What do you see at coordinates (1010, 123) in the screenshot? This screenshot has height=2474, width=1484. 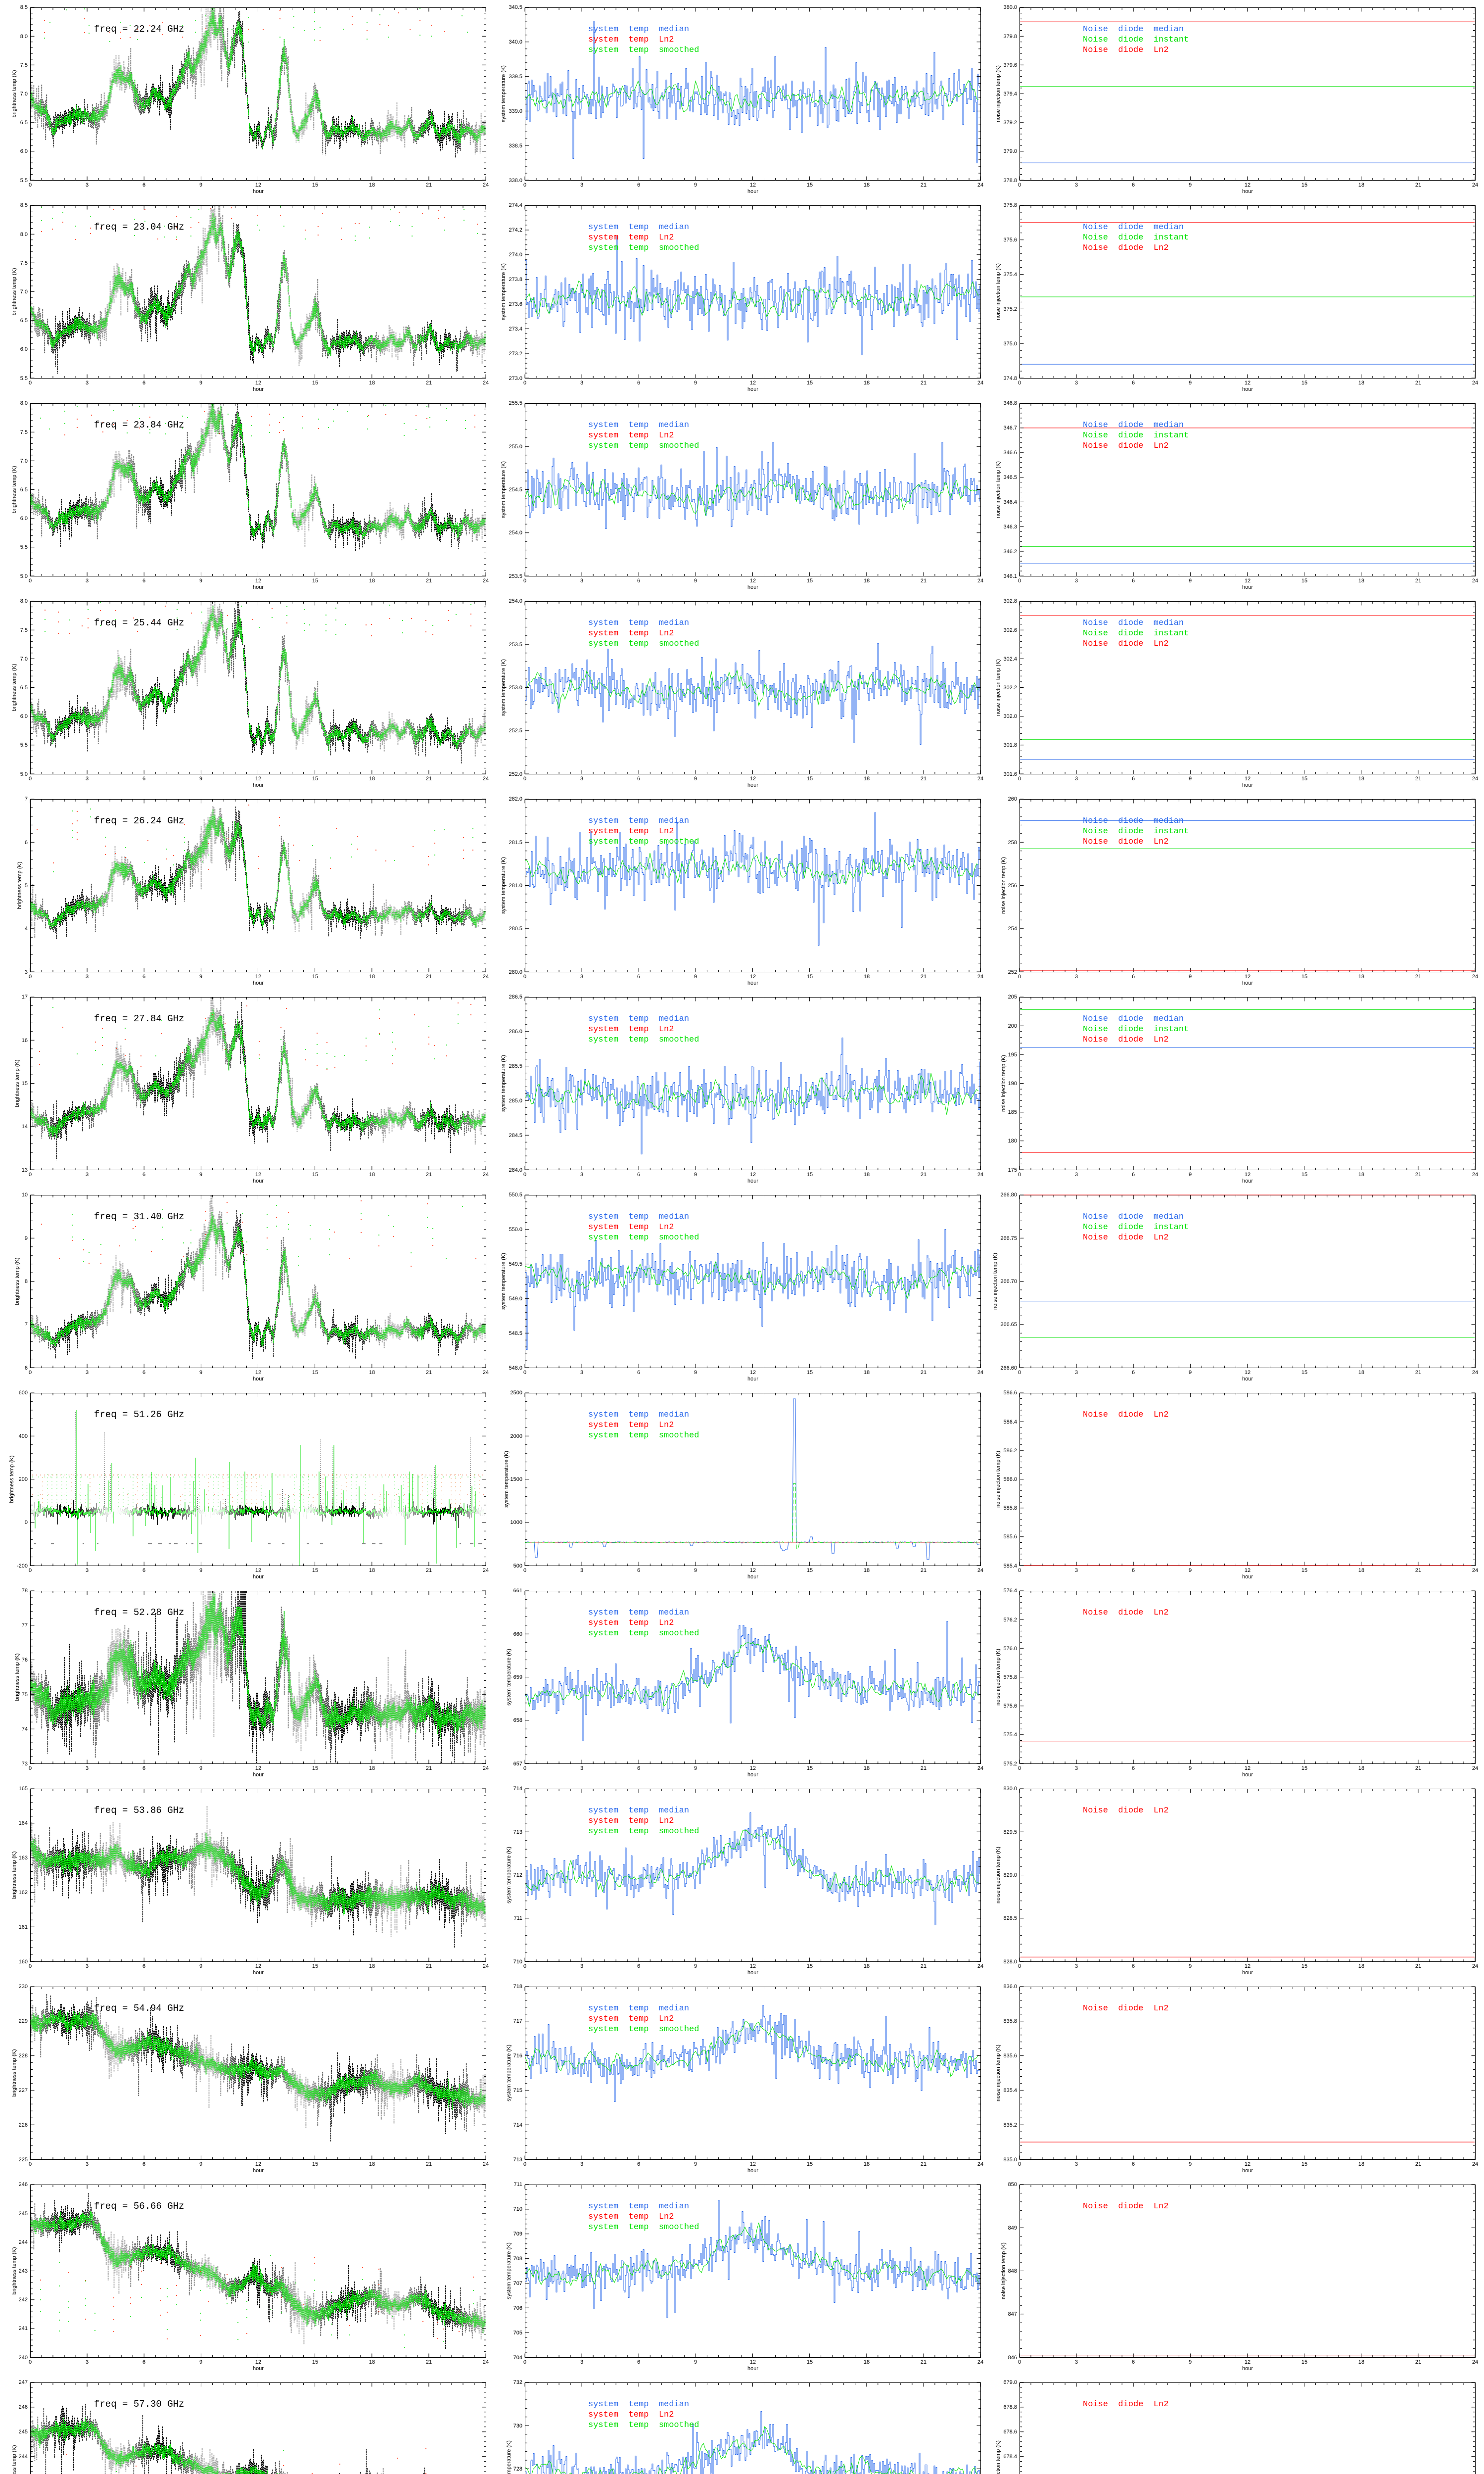 I see `svg-text: 379.2` at bounding box center [1010, 123].